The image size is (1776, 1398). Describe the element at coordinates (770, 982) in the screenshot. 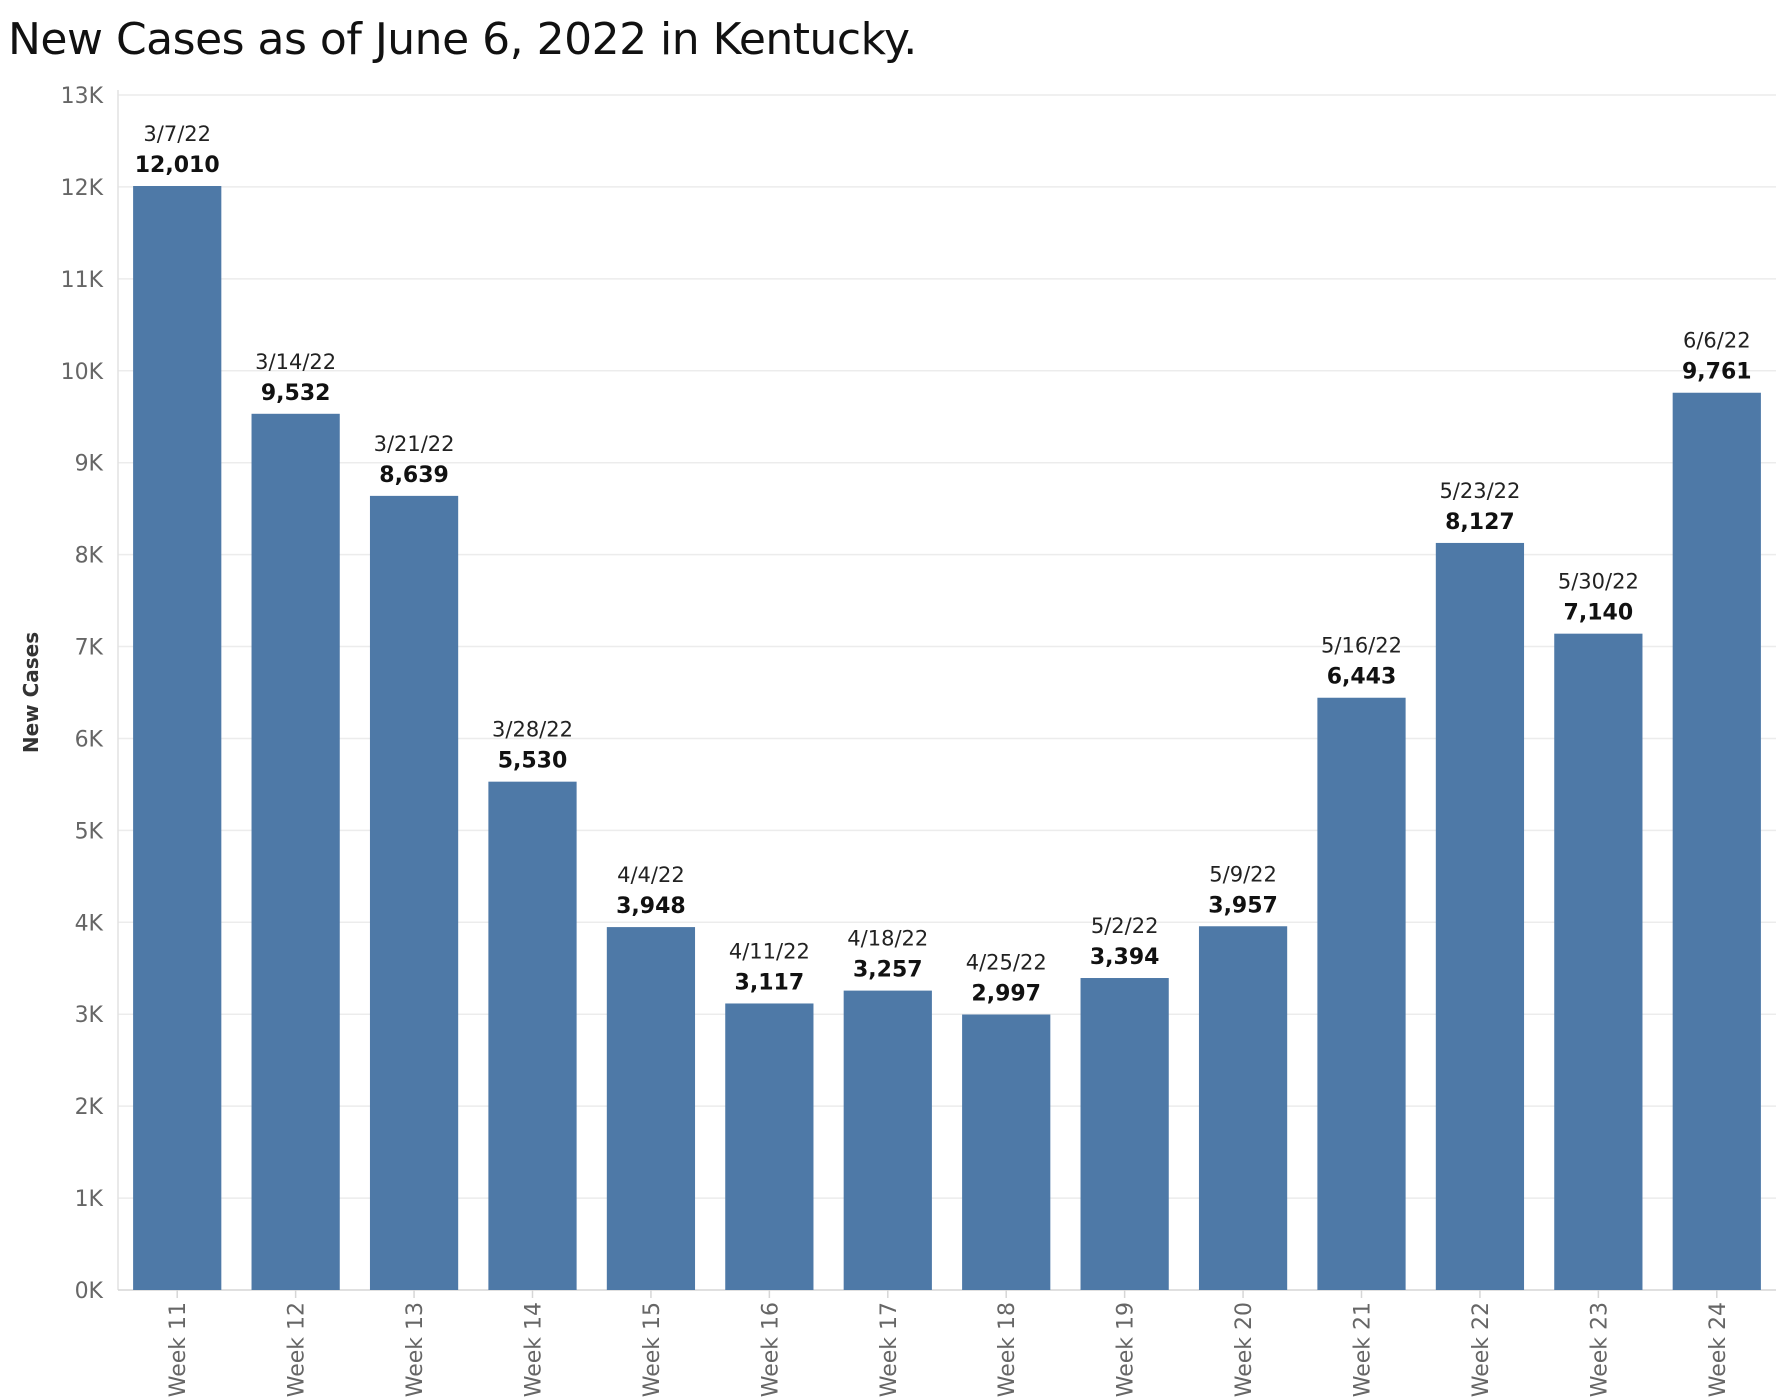

I see `bar-value-label: 3,117` at that location.